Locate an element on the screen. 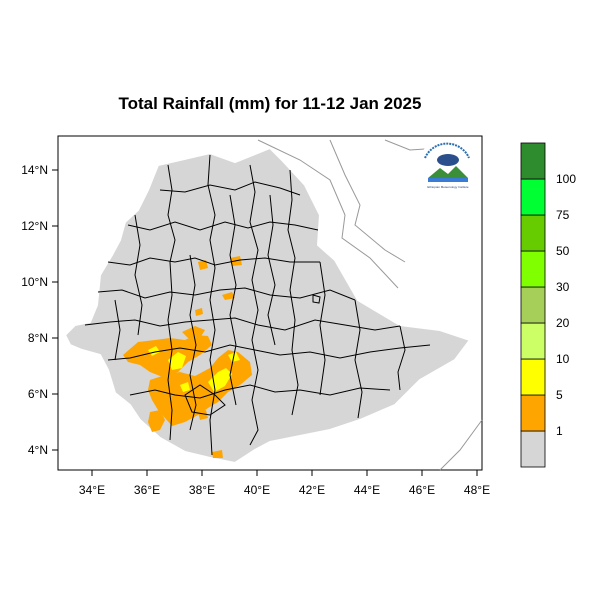  x-tick-label: 38°E is located at coordinates (202, 490).